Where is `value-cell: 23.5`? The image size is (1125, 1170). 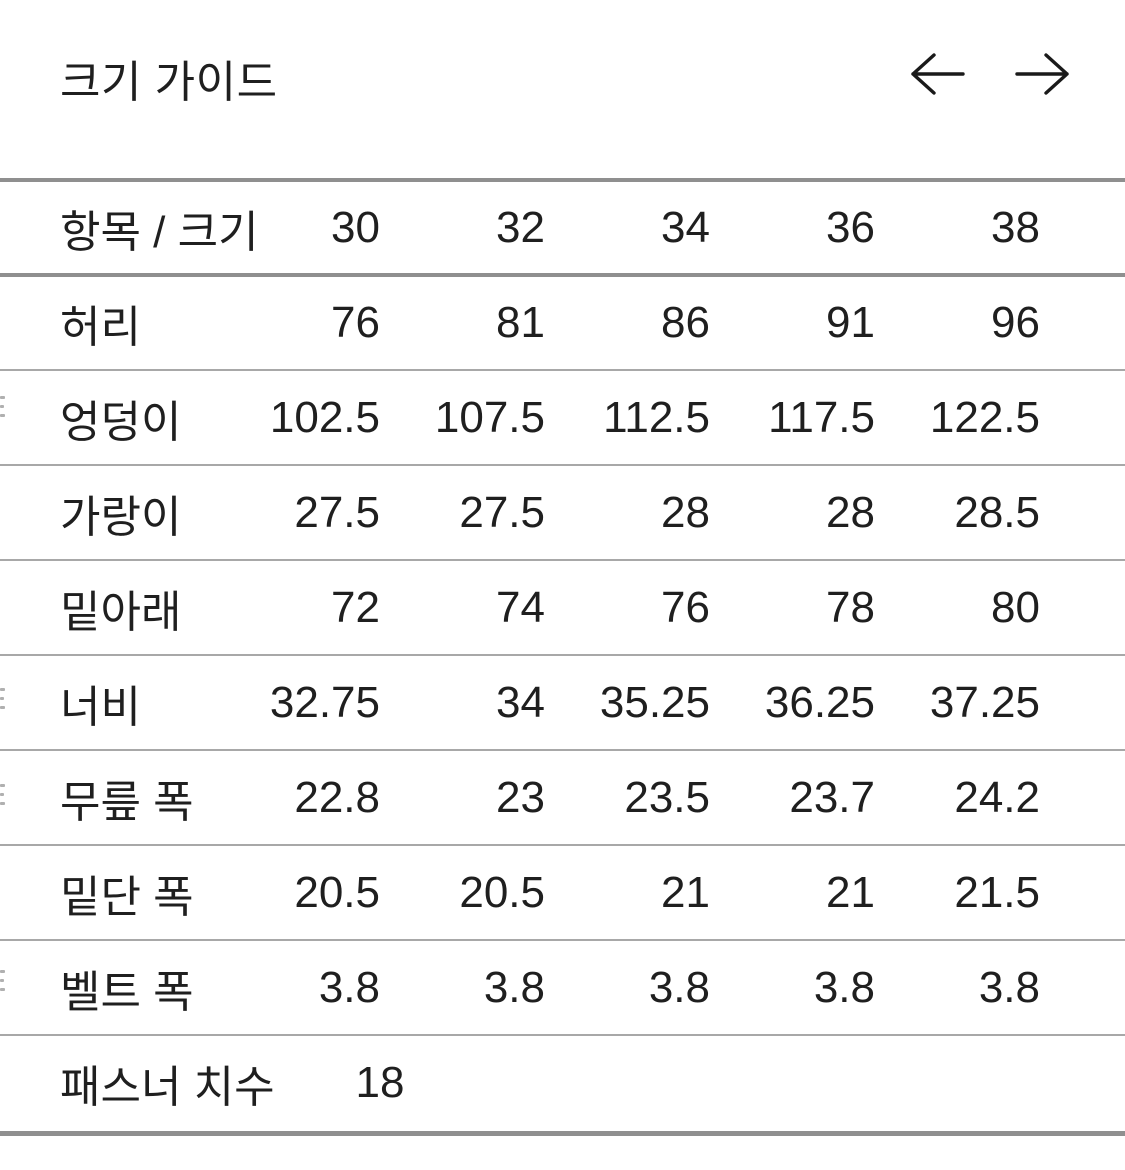 value-cell: 23.5 is located at coordinates (667, 797).